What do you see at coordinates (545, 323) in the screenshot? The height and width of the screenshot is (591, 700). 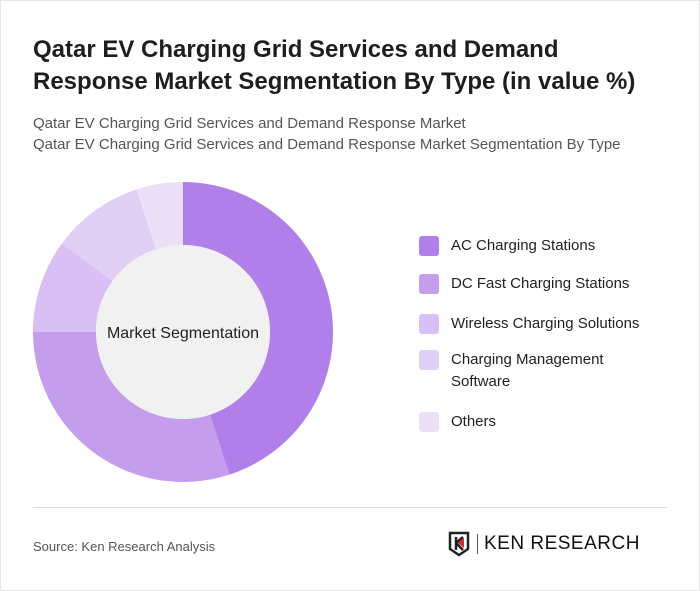 I see `legend-label: Wireless Charging Solutions` at bounding box center [545, 323].